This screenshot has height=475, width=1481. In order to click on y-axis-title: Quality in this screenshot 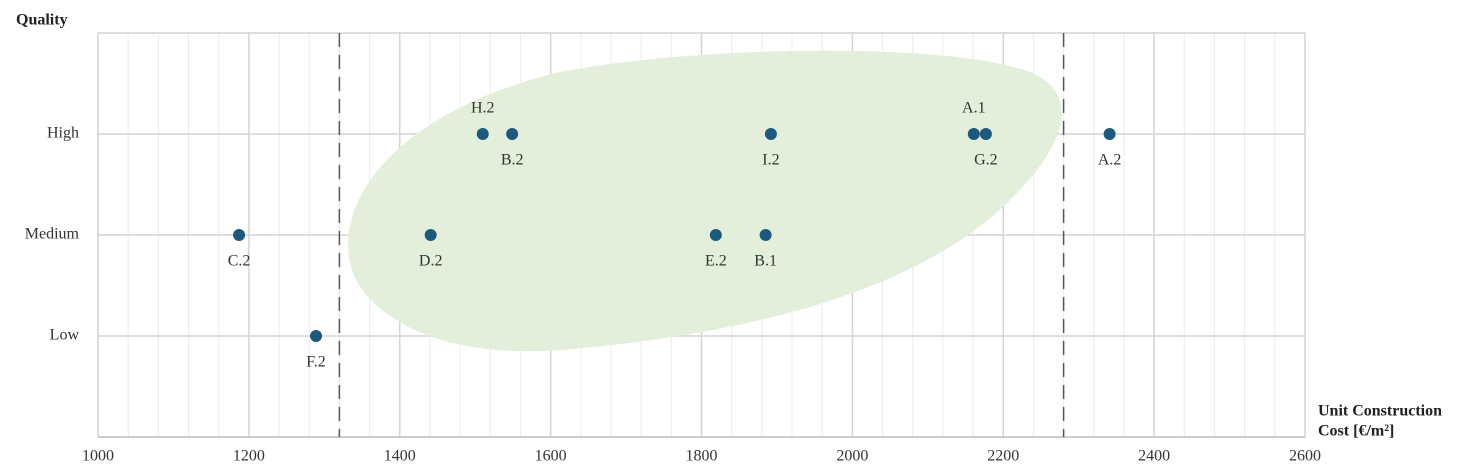, I will do `click(42, 20)`.